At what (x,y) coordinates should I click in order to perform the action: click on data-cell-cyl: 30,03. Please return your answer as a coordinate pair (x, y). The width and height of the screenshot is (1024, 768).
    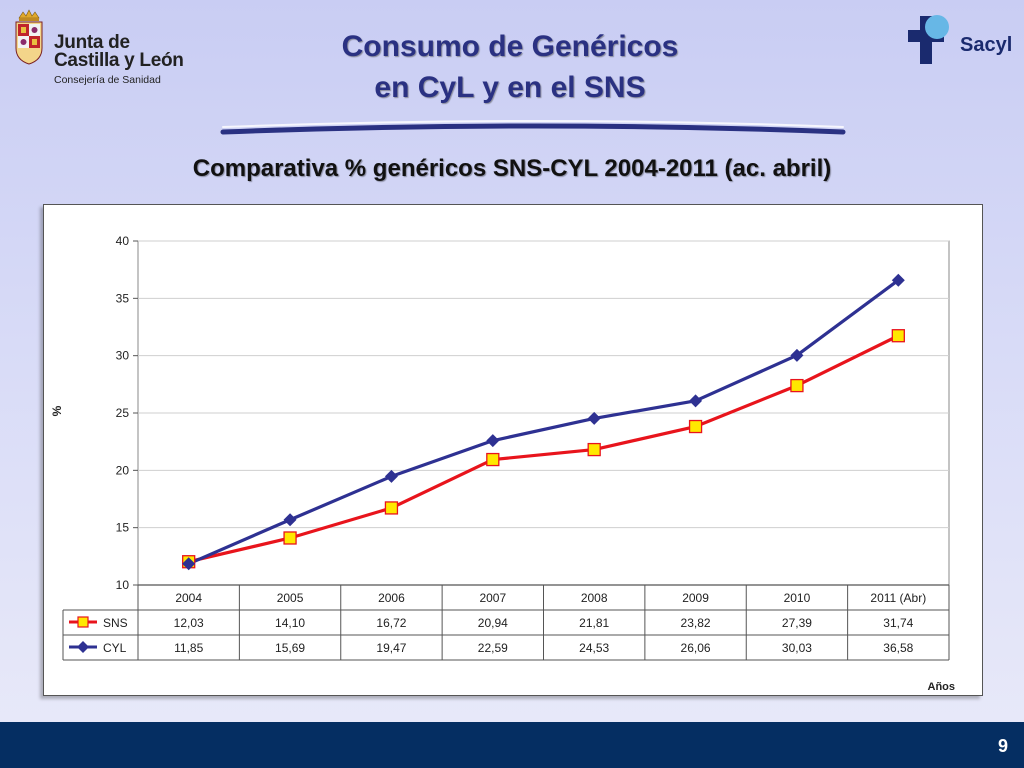
    Looking at the image, I should click on (797, 648).